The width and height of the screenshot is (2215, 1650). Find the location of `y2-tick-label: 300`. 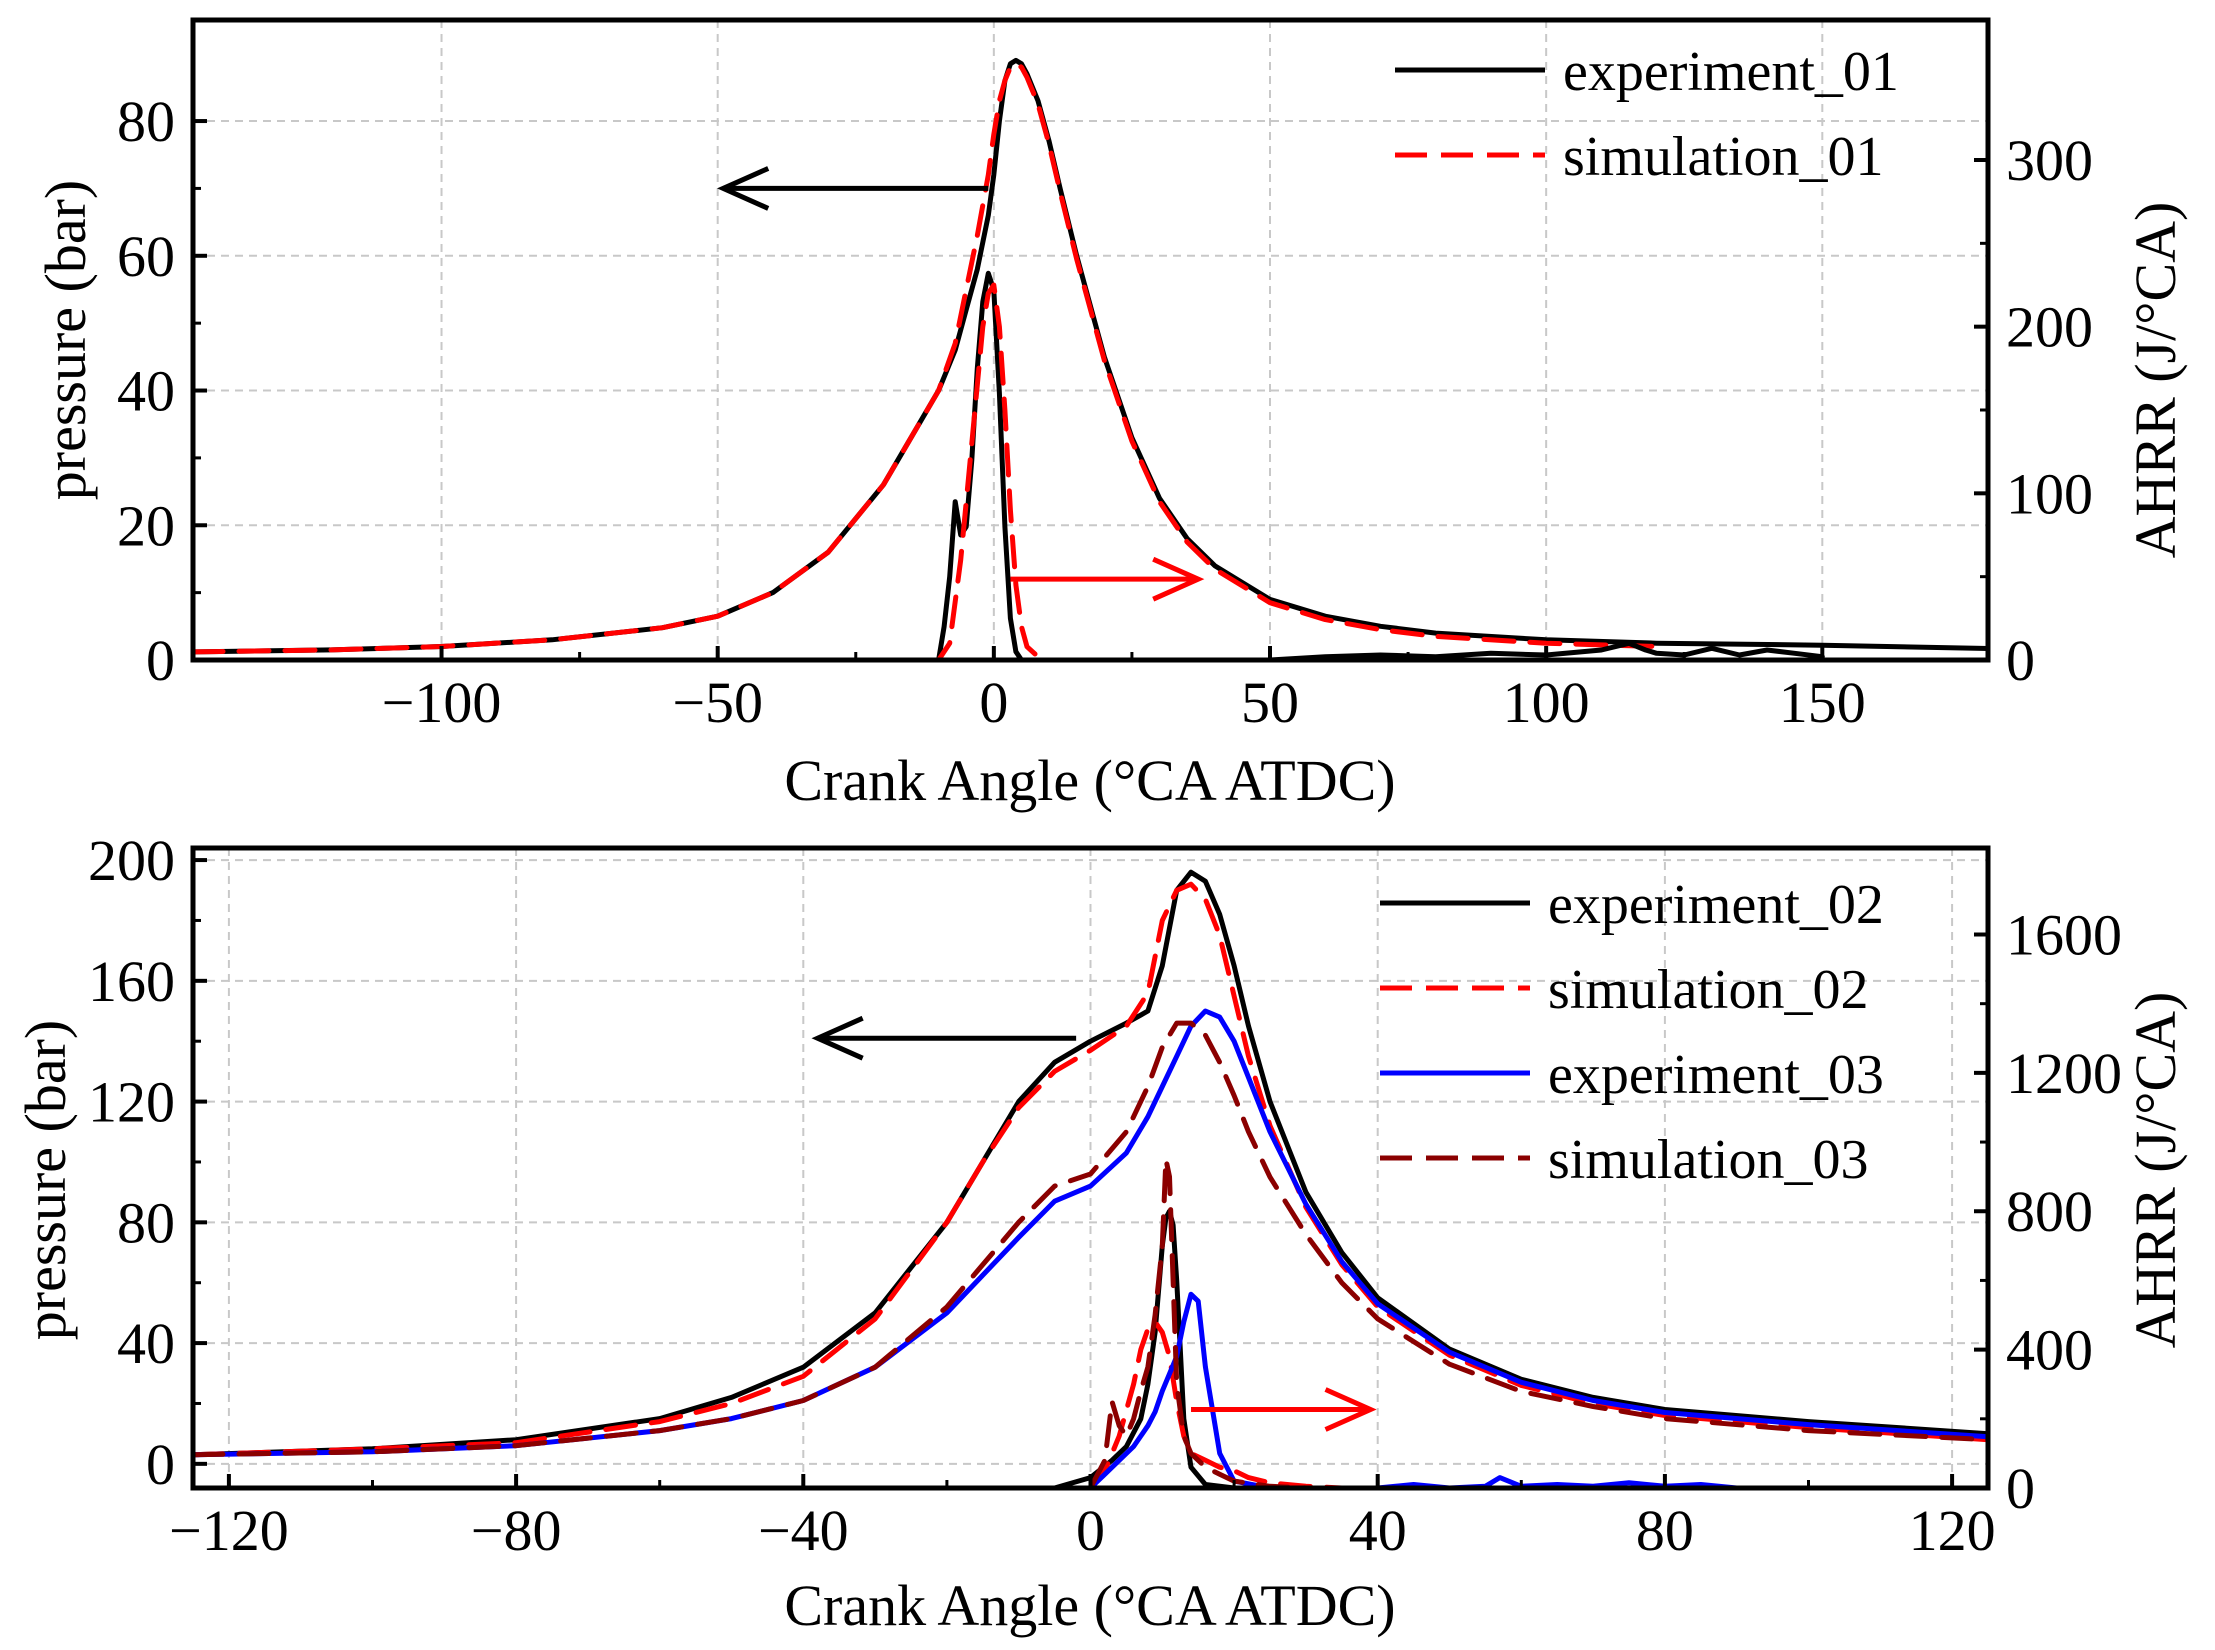

y2-tick-label: 300 is located at coordinates (2049, 160).